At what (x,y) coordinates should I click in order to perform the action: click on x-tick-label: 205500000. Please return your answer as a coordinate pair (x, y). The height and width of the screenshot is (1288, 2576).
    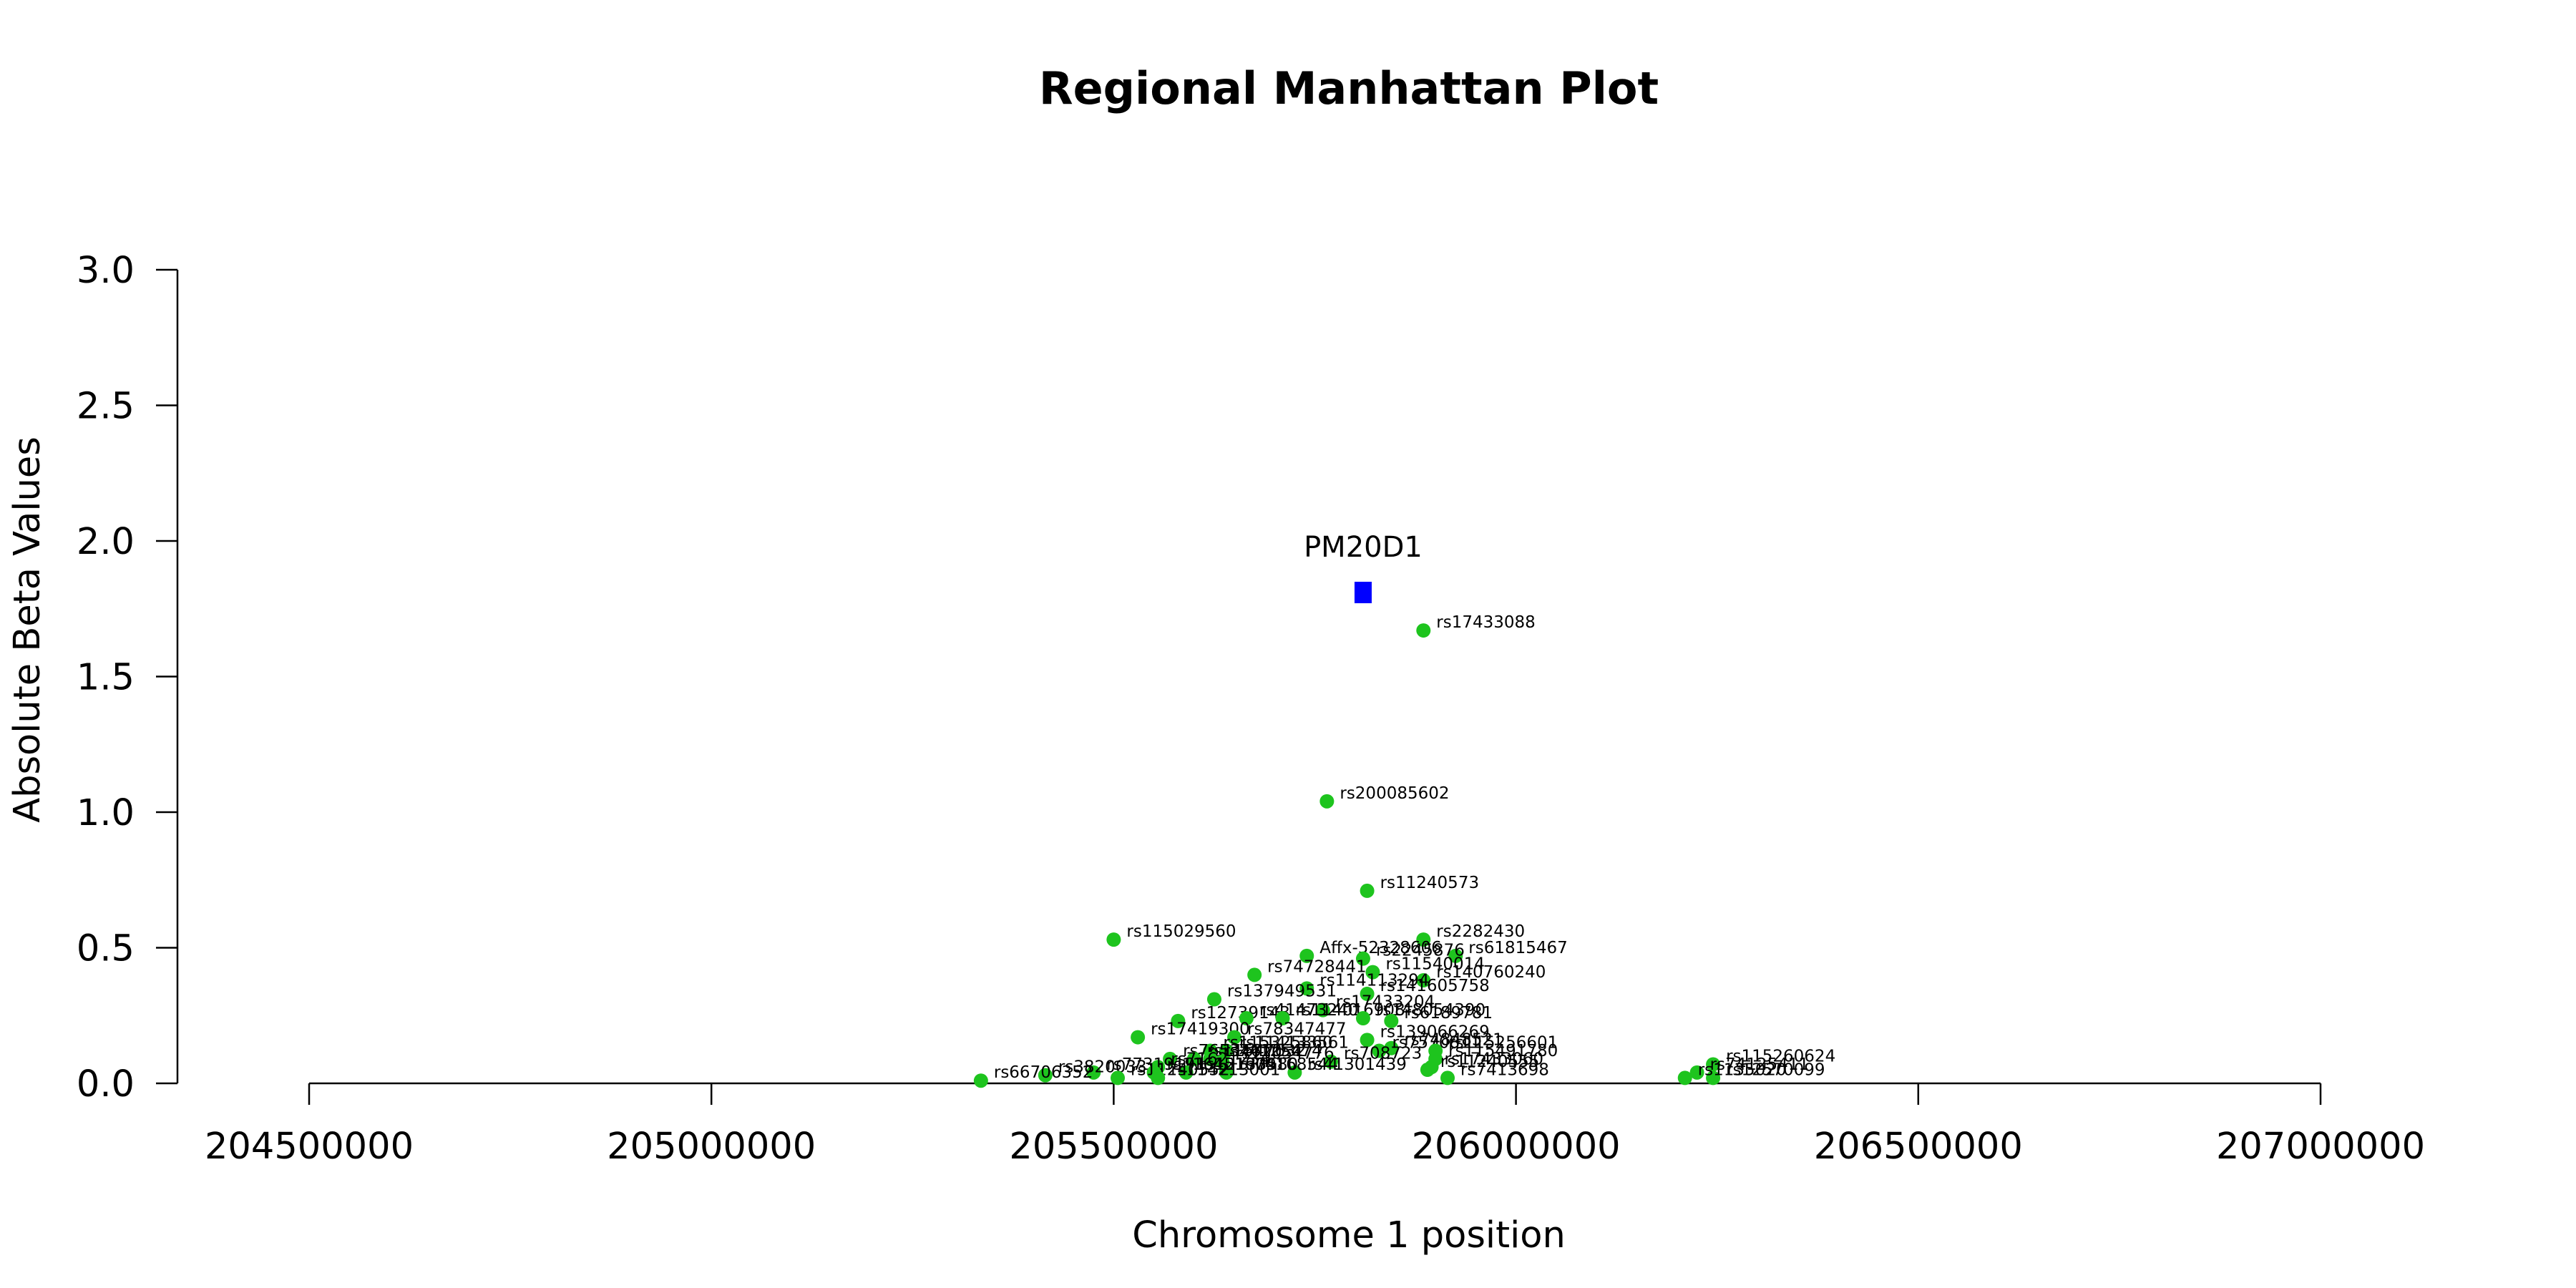
    Looking at the image, I should click on (1113, 1147).